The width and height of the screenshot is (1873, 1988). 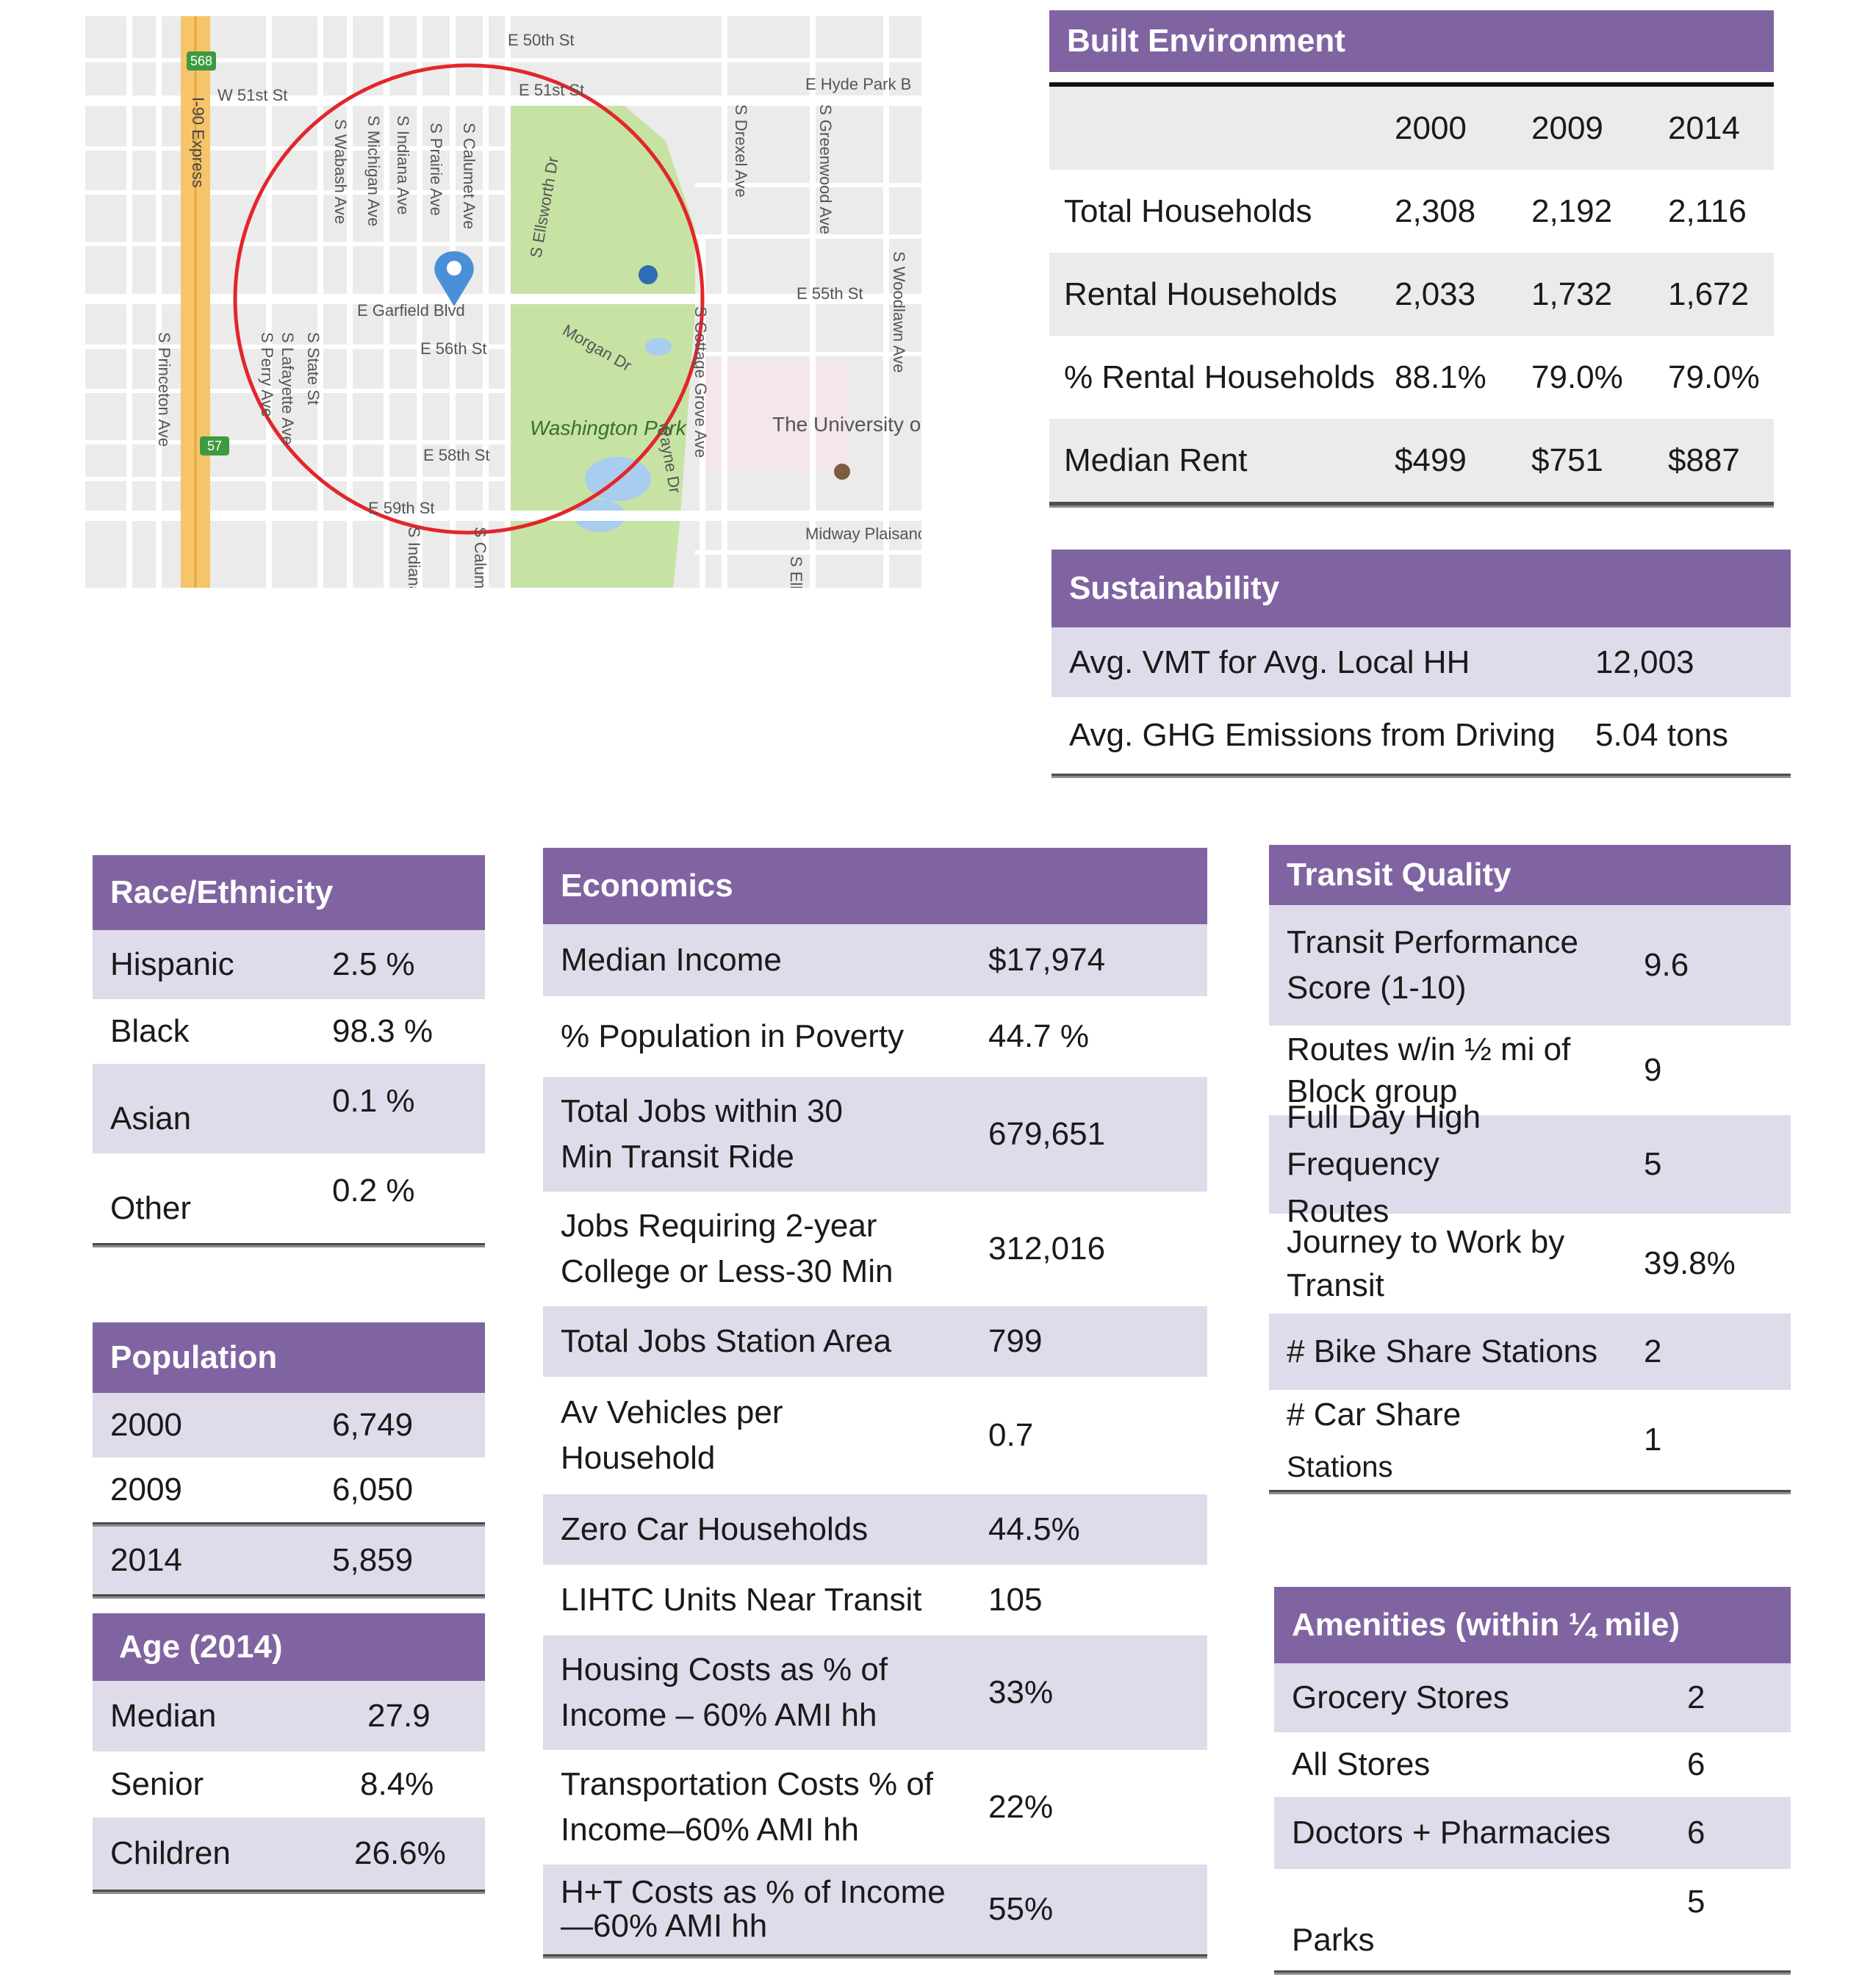 I want to click on row-value: 9.6, so click(x=1666, y=965).